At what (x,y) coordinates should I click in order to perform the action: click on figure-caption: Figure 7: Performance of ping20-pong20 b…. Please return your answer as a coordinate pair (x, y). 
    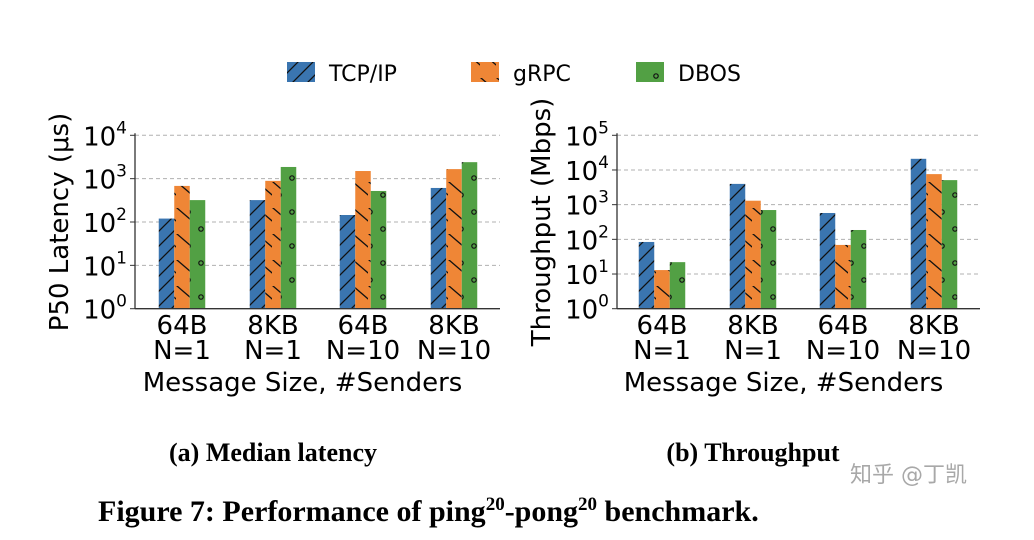
    Looking at the image, I should click on (428, 511).